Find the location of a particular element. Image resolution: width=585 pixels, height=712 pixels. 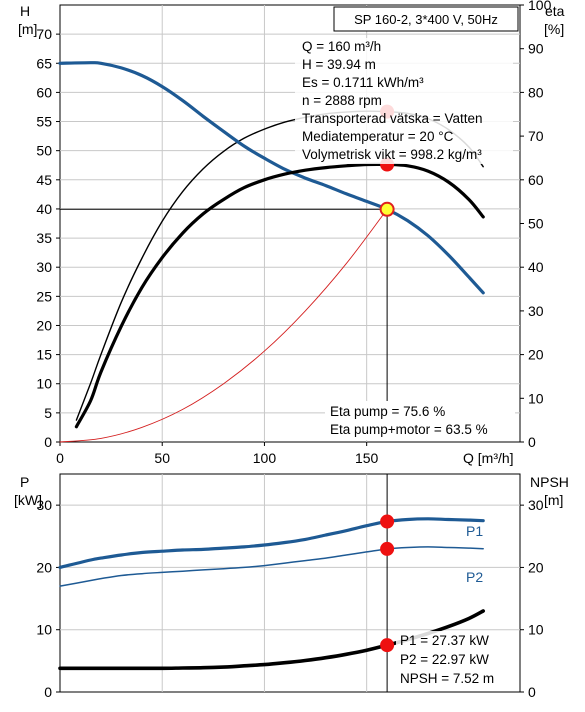

eta-total-text: Eta pump+motor = 63.5 % is located at coordinates (409, 429).